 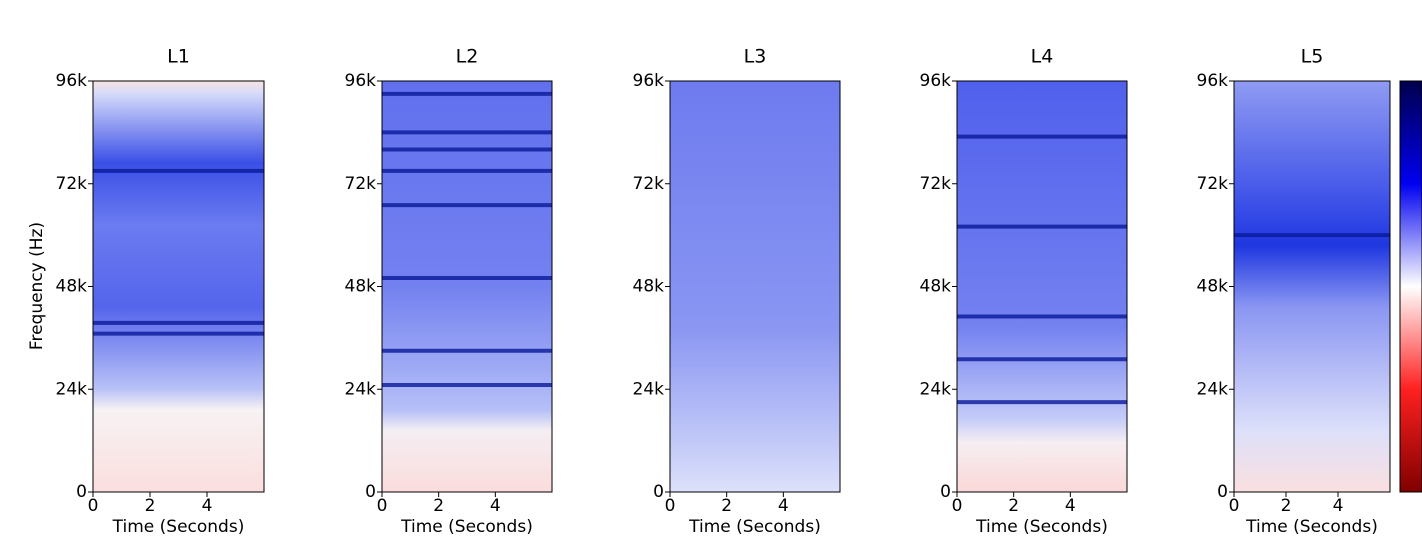 What do you see at coordinates (1410, 286) in the screenshot?
I see `colorbar` at bounding box center [1410, 286].